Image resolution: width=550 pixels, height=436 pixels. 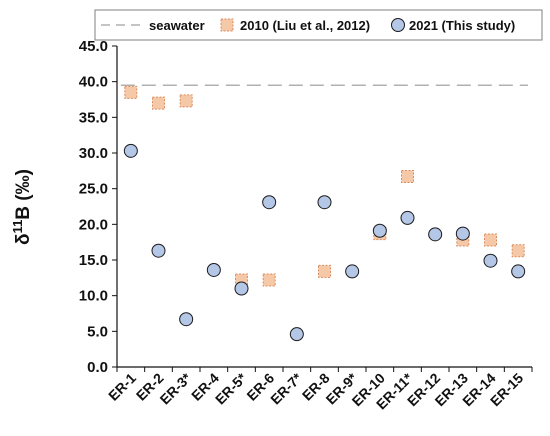 I want to click on y-tick-label: 45.0, so click(x=93, y=46).